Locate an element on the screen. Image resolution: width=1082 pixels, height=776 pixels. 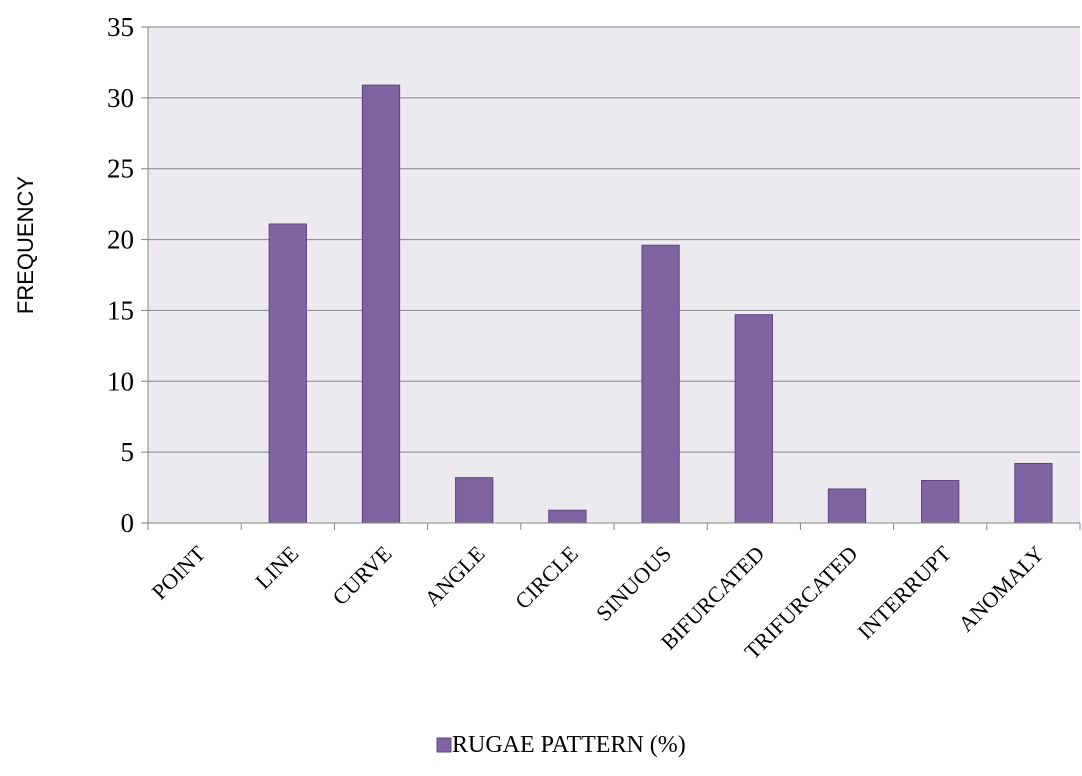
x-tick-label: CURVE is located at coordinates (361, 575).